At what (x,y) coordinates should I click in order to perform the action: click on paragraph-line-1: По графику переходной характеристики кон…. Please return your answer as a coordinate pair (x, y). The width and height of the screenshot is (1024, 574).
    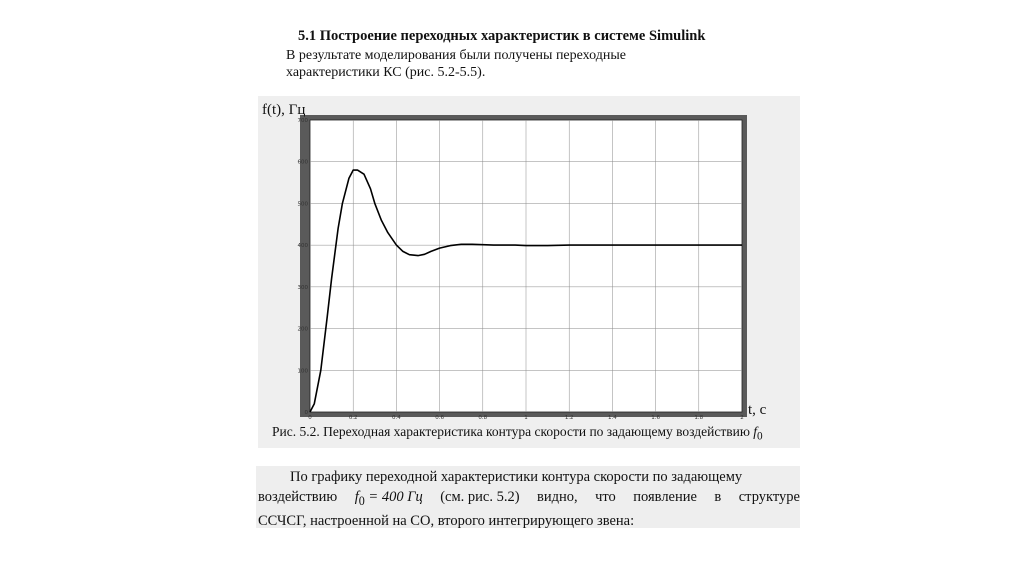
    Looking at the image, I should click on (516, 477).